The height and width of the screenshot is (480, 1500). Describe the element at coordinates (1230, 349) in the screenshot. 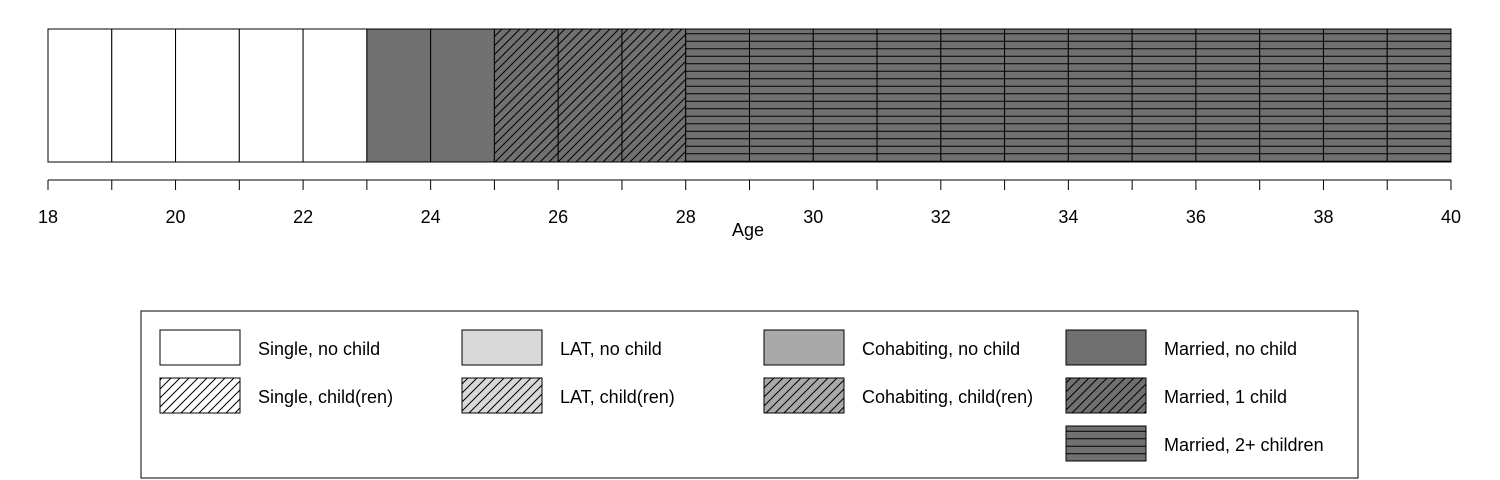

I see `legend-label: Married, no child` at that location.